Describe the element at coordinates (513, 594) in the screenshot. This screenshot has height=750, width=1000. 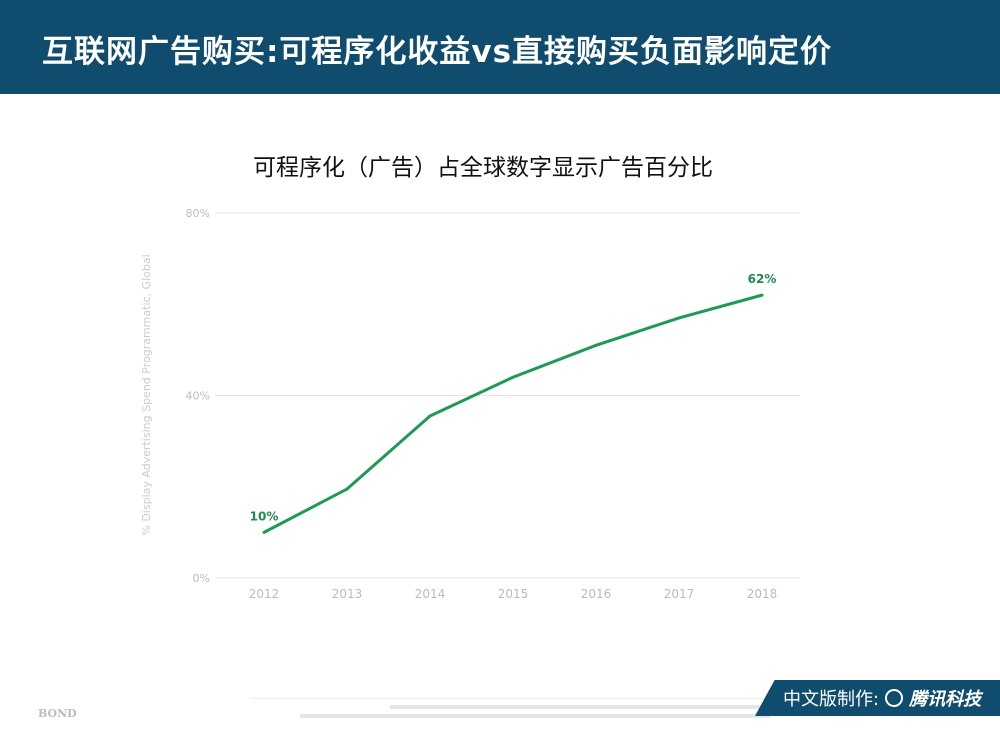
I see `x-tick-label: 2015` at that location.